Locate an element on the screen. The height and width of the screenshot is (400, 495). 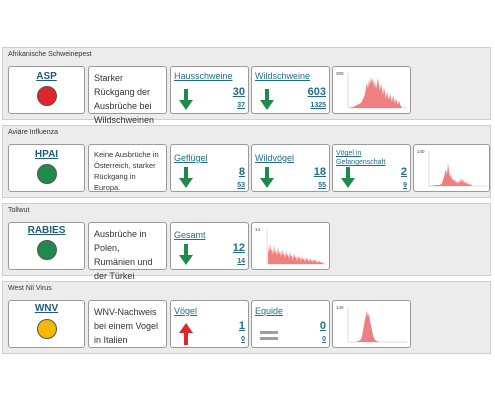
equal-icon is located at coordinates (269, 335).